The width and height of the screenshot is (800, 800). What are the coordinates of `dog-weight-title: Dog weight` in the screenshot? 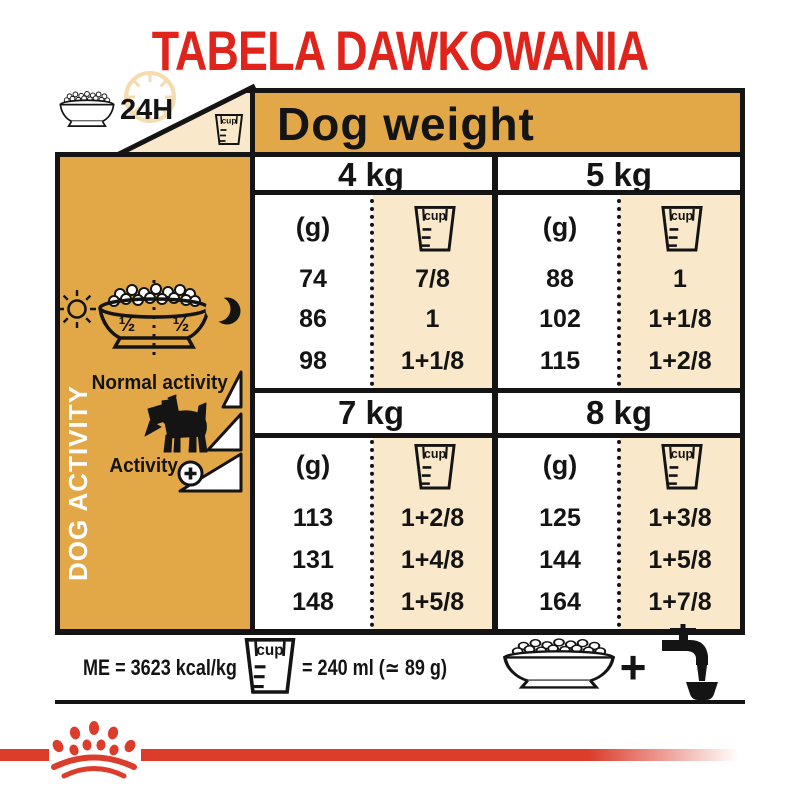 It's located at (406, 124).